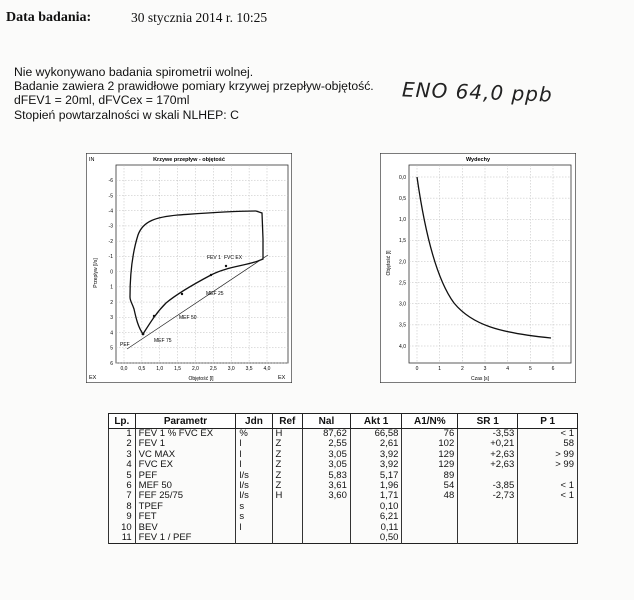 The width and height of the screenshot is (634, 600). What do you see at coordinates (111, 211) in the screenshot?
I see `y-tick-label: -4` at bounding box center [111, 211].